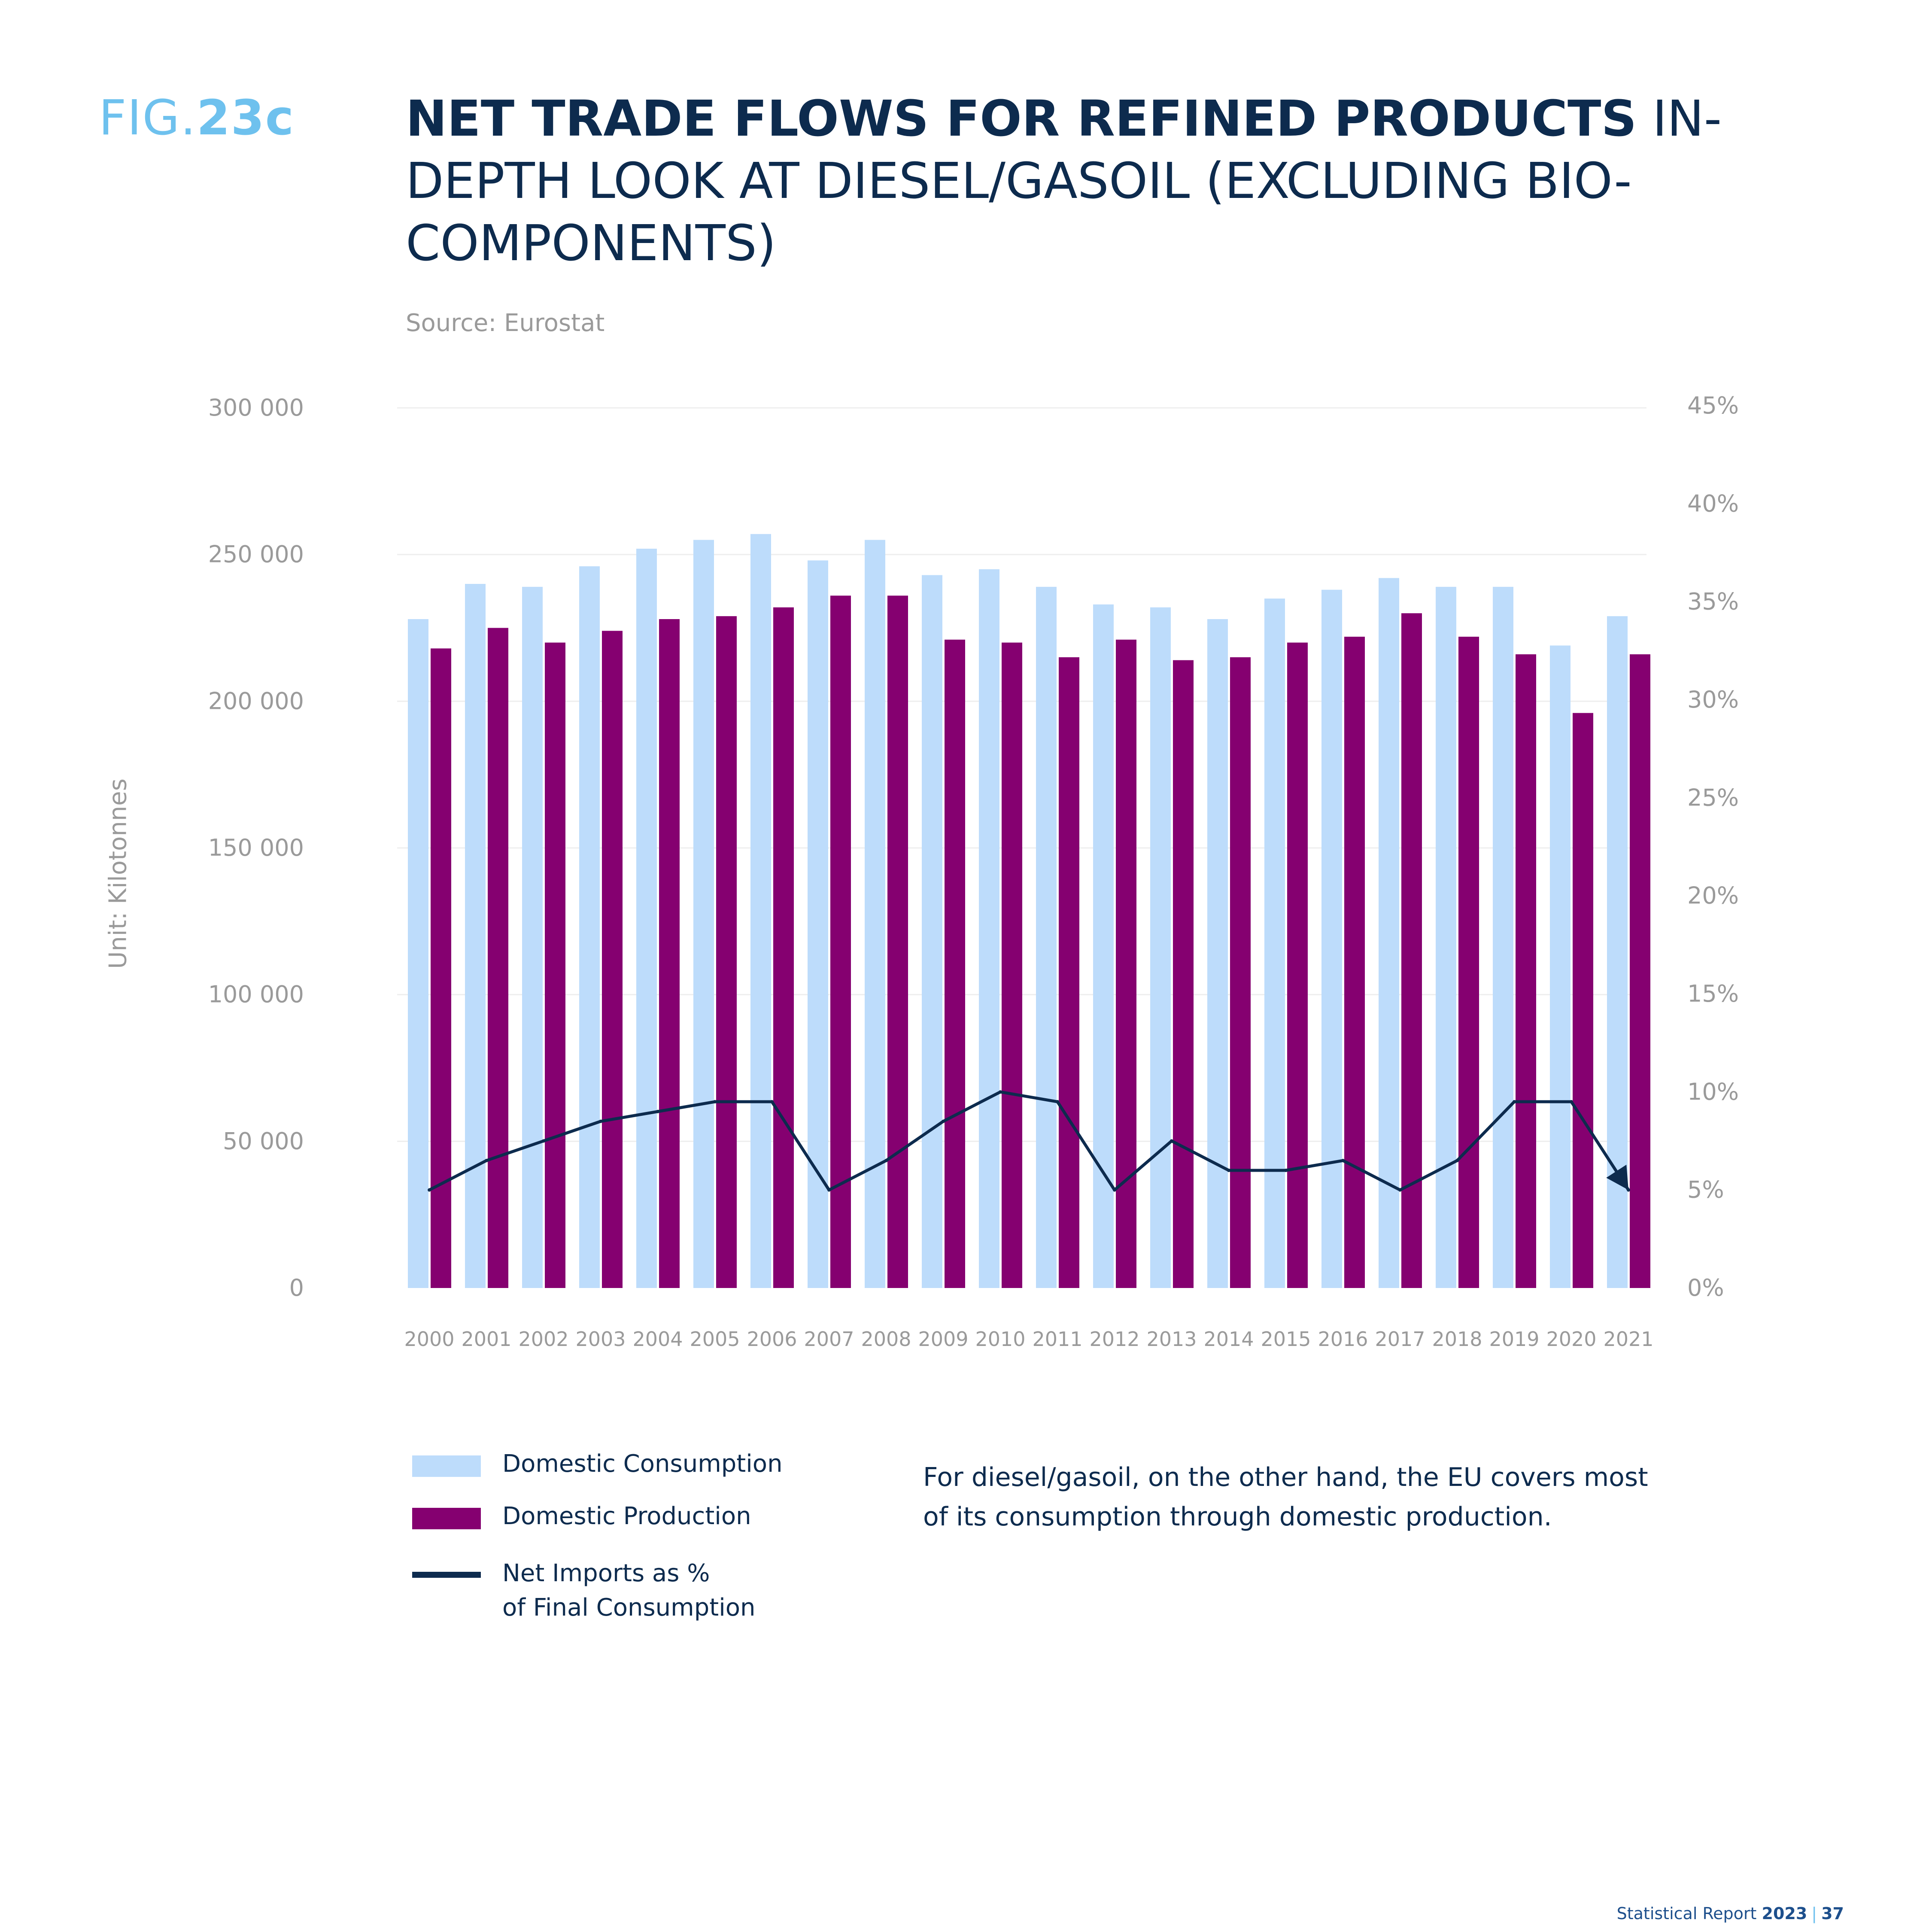 This screenshot has width=1932, height=1932. What do you see at coordinates (1705, 1287) in the screenshot?
I see `y2-tick-label: 0%` at bounding box center [1705, 1287].